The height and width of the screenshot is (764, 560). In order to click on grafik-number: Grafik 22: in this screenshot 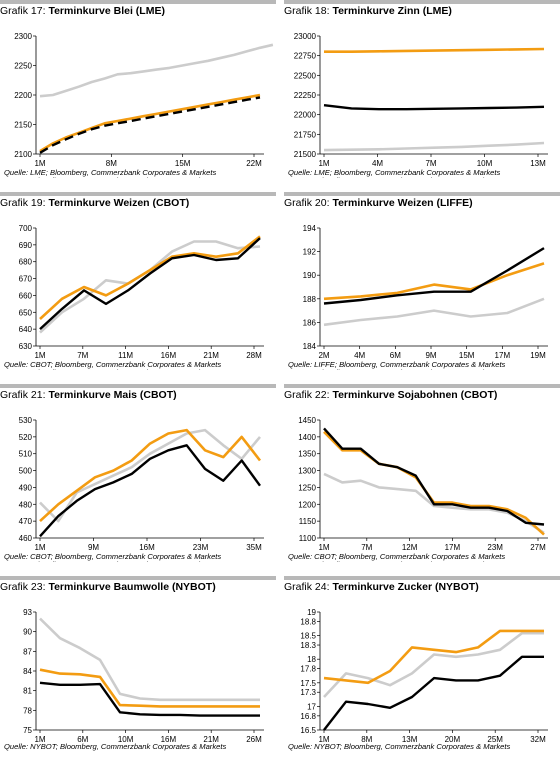, I will do `click(307, 395)`.